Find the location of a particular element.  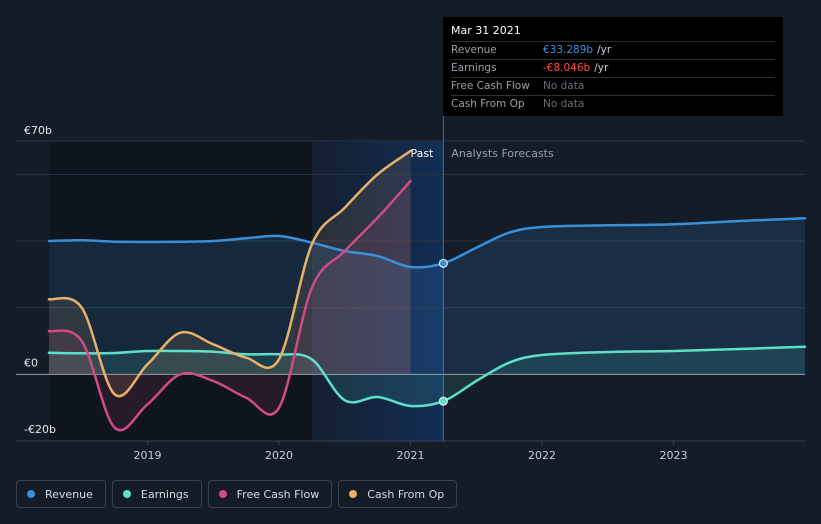

x-tick-label: 2019 is located at coordinates (148, 455).